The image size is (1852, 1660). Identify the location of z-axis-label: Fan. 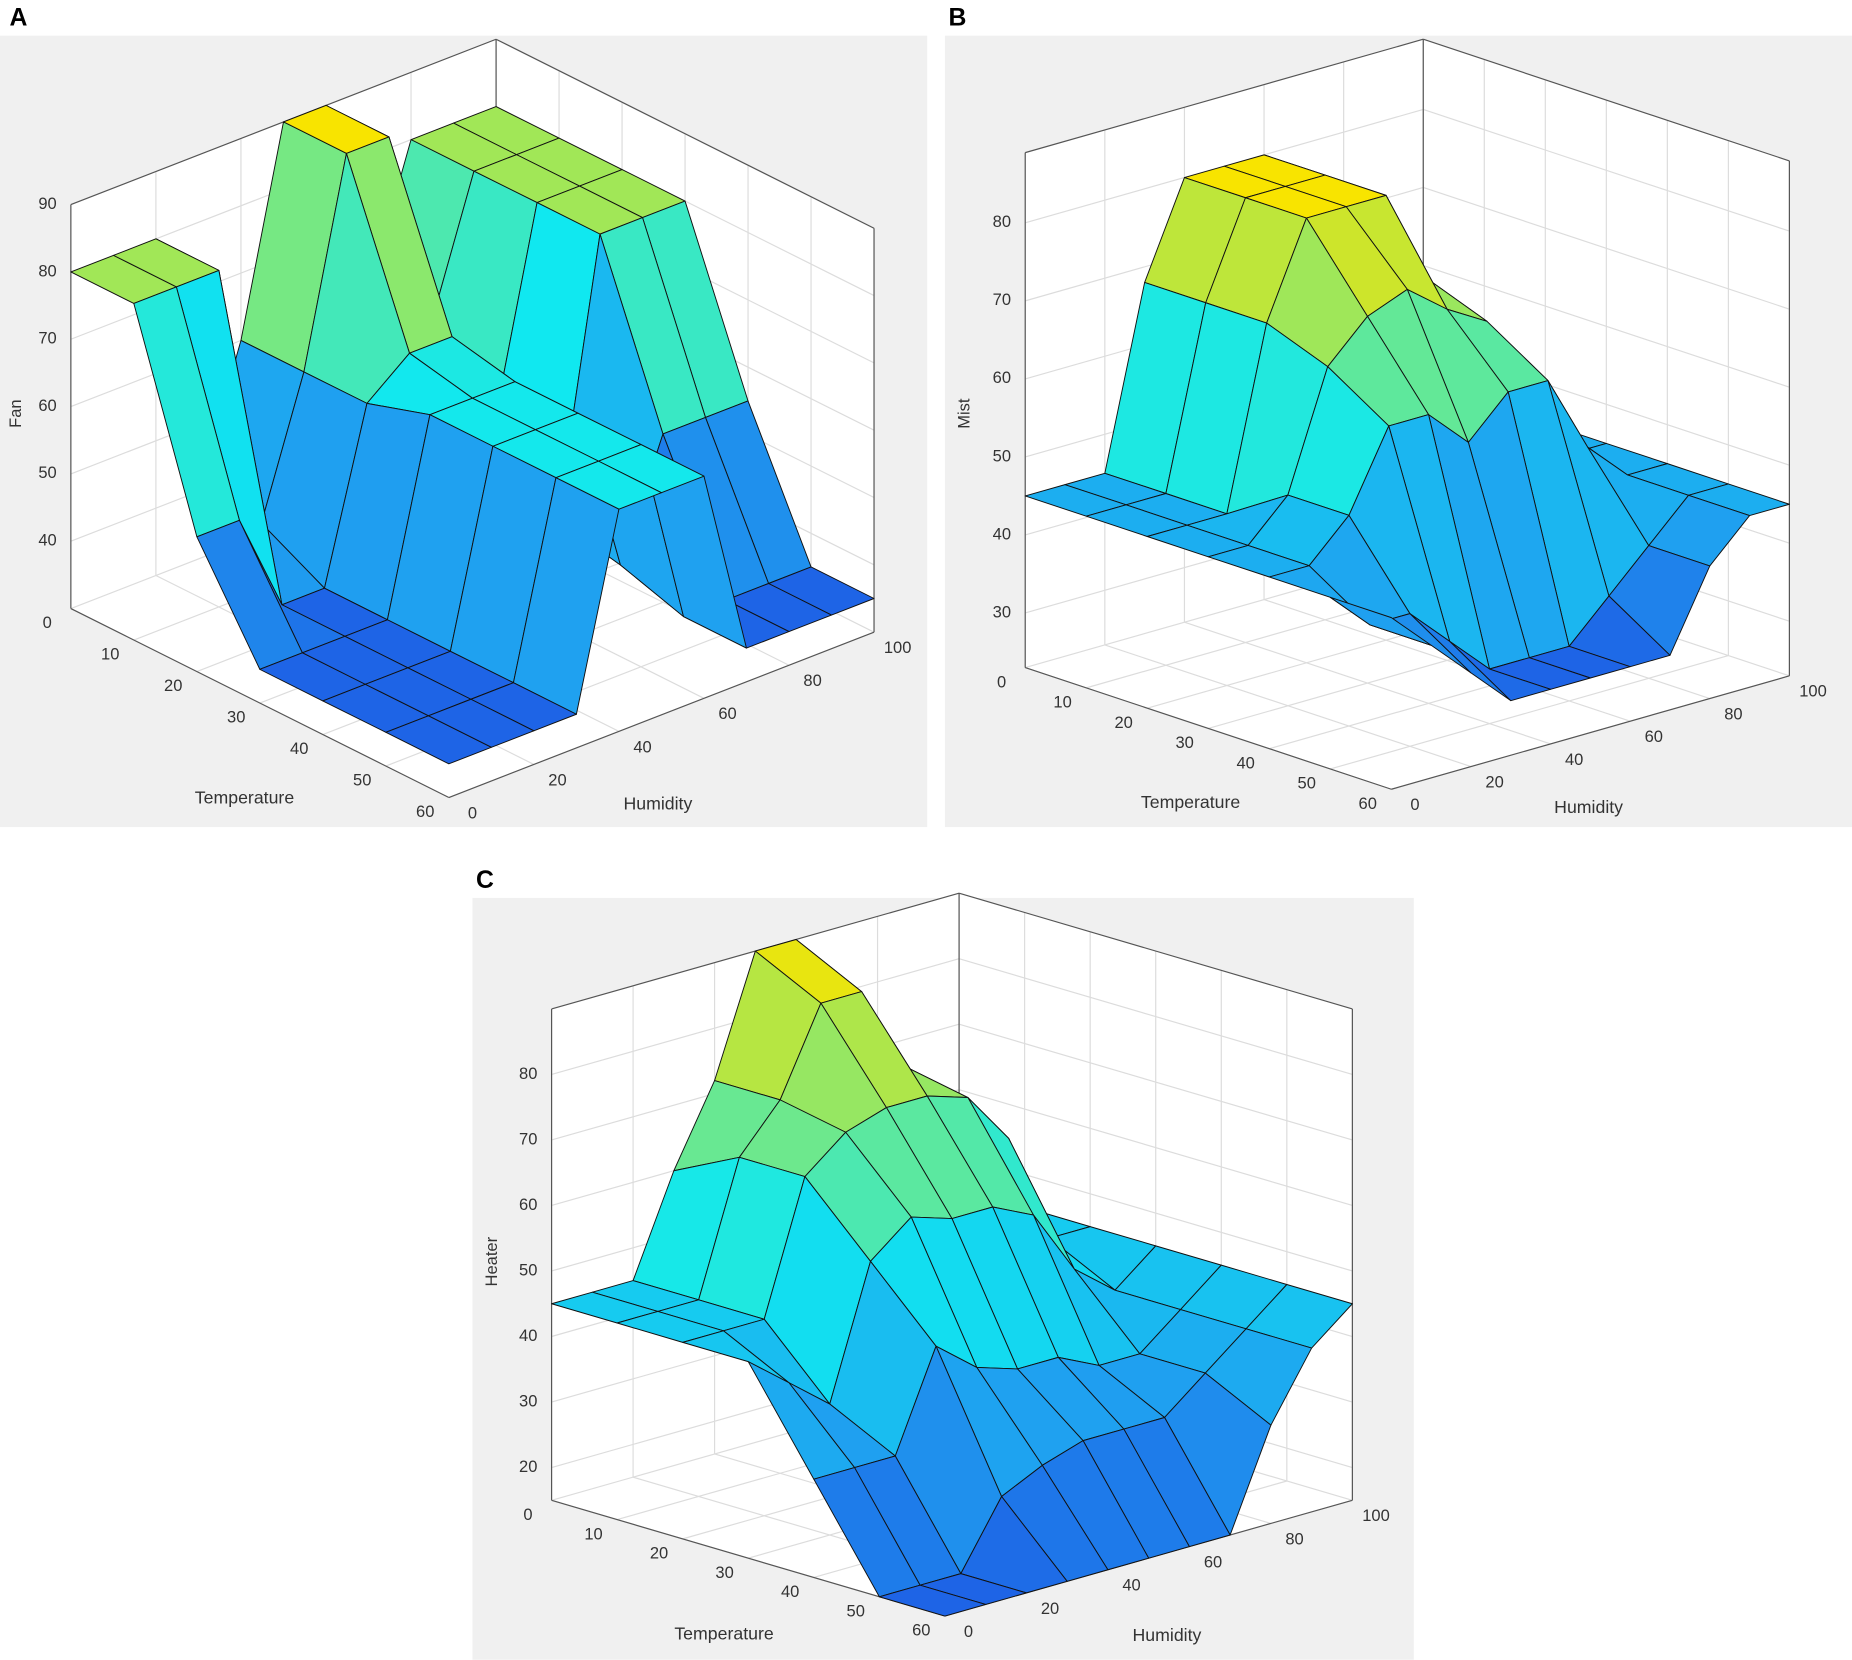
(15, 413).